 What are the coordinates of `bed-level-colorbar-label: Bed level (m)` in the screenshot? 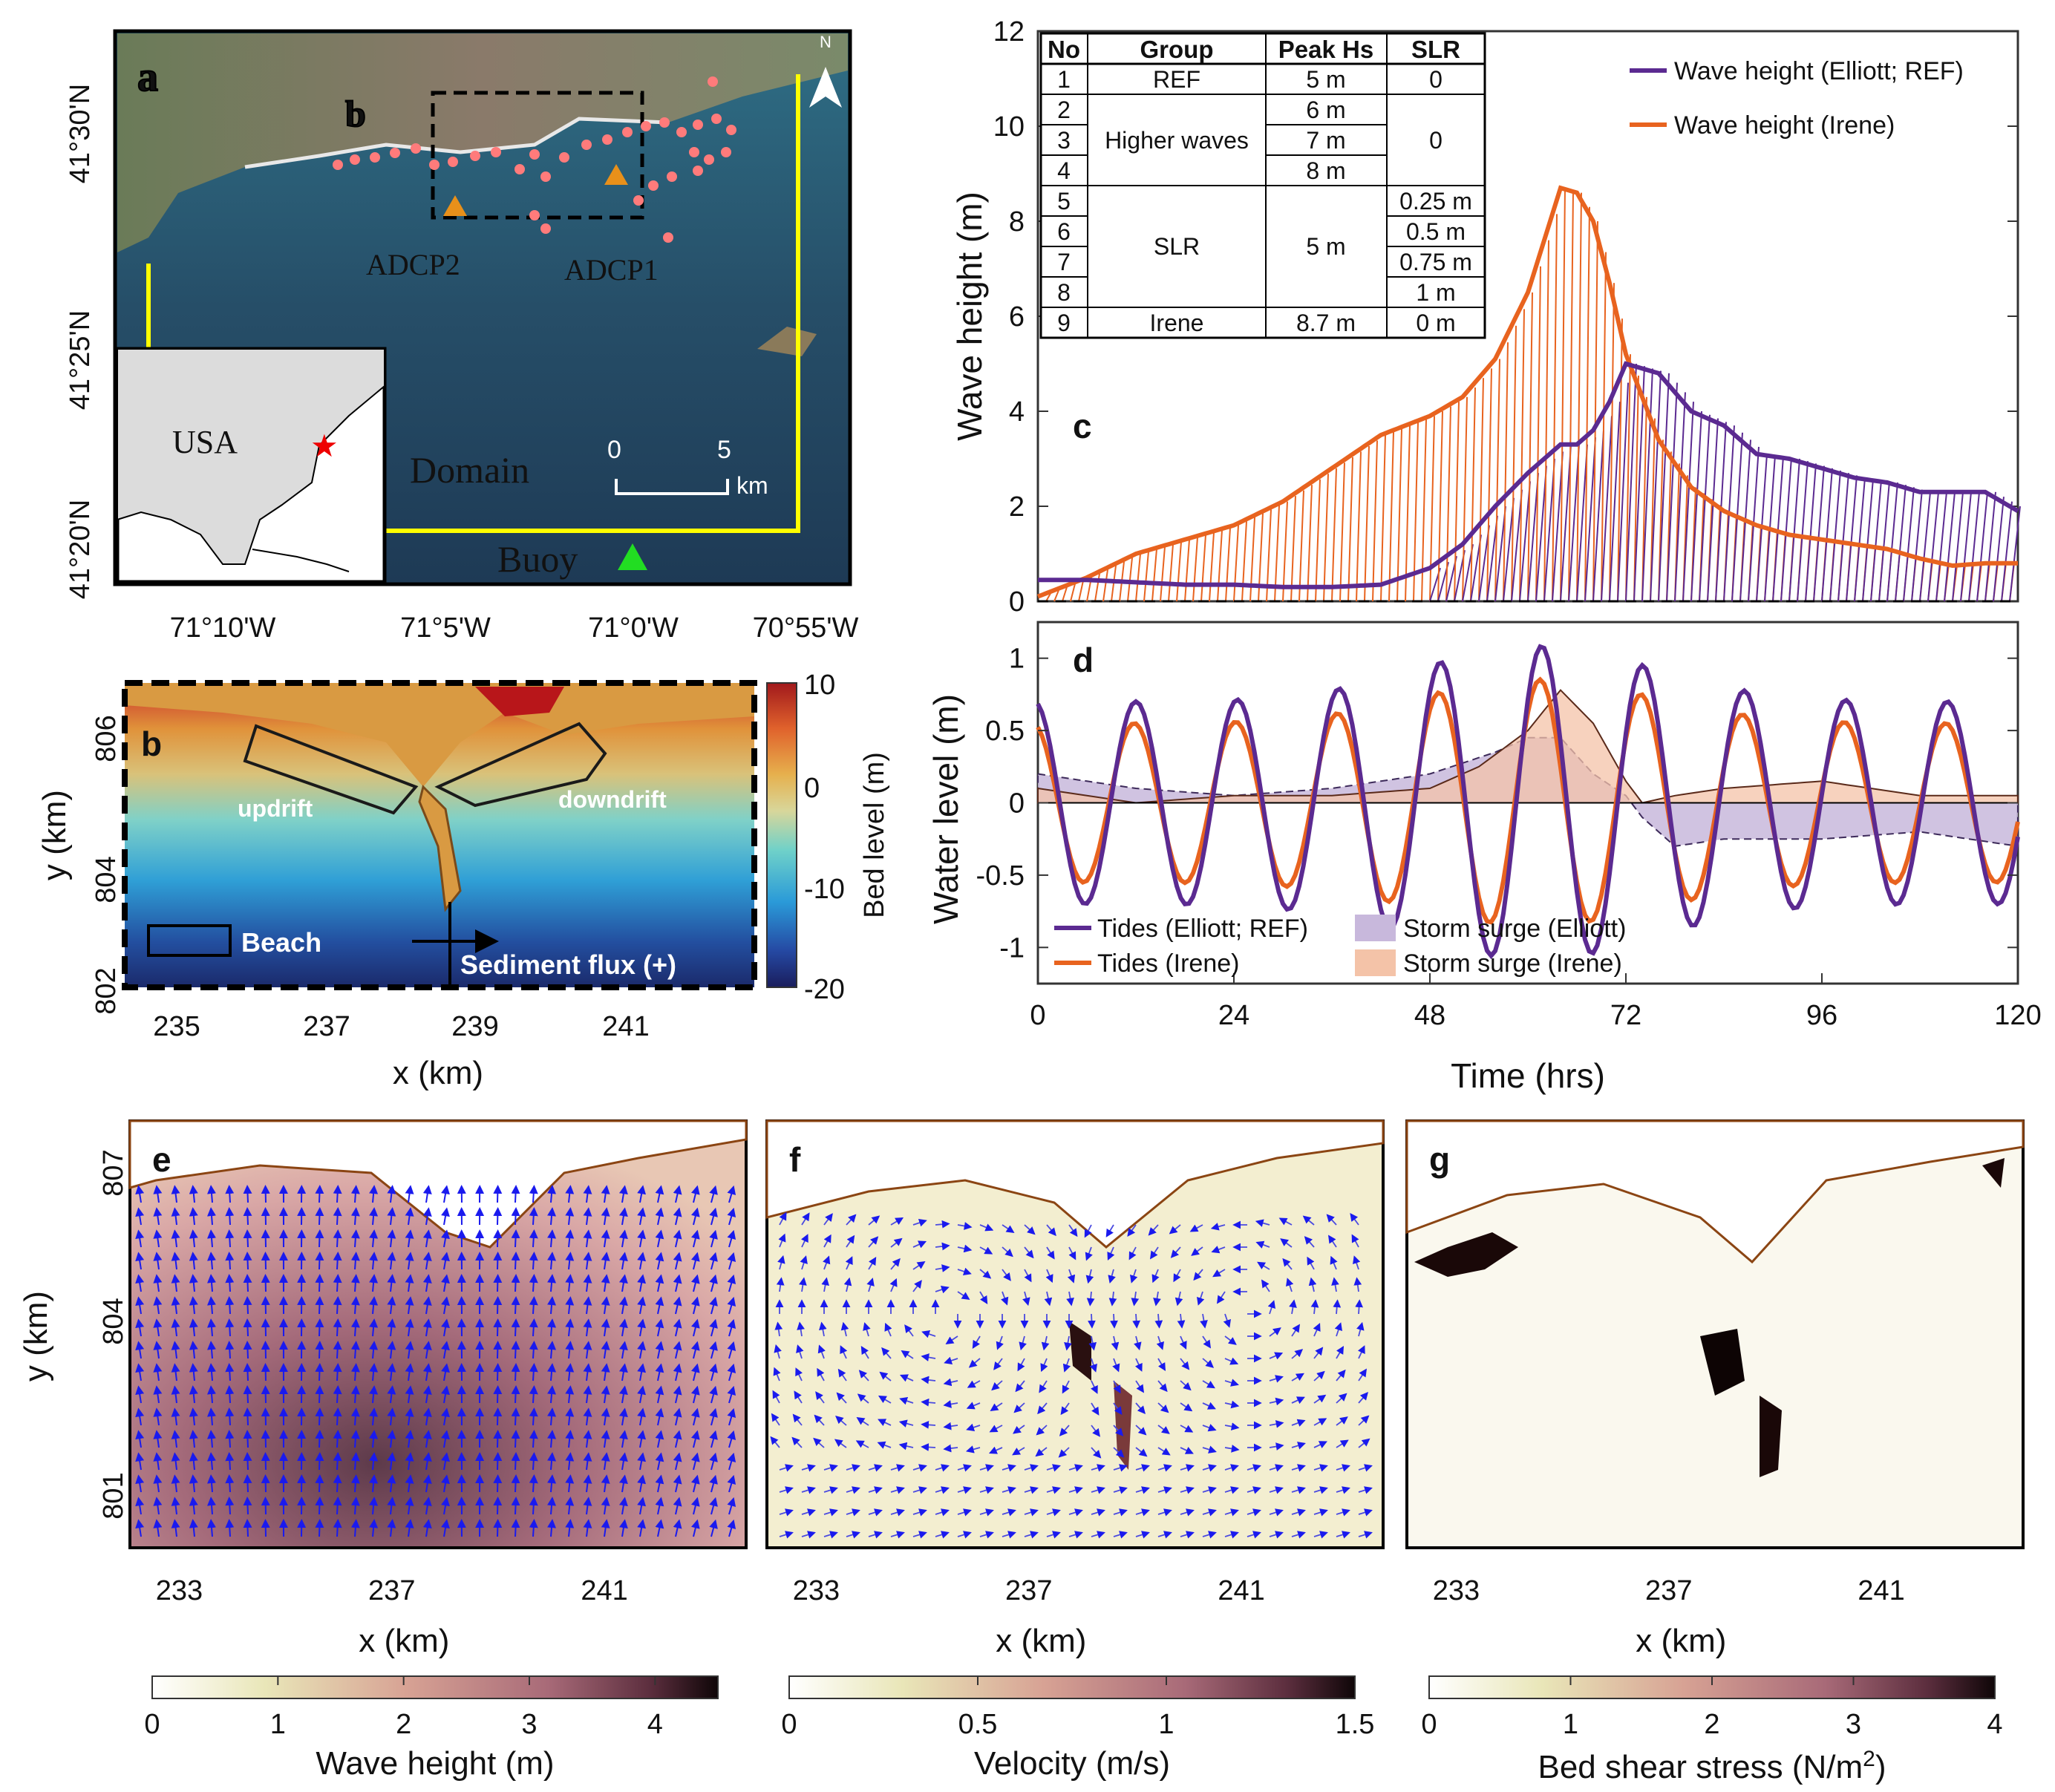 It's located at (874, 835).